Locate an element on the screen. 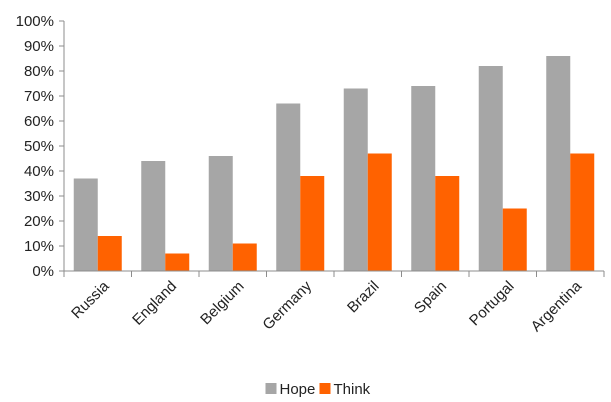  x-tick-label: Spain is located at coordinates (430, 297).